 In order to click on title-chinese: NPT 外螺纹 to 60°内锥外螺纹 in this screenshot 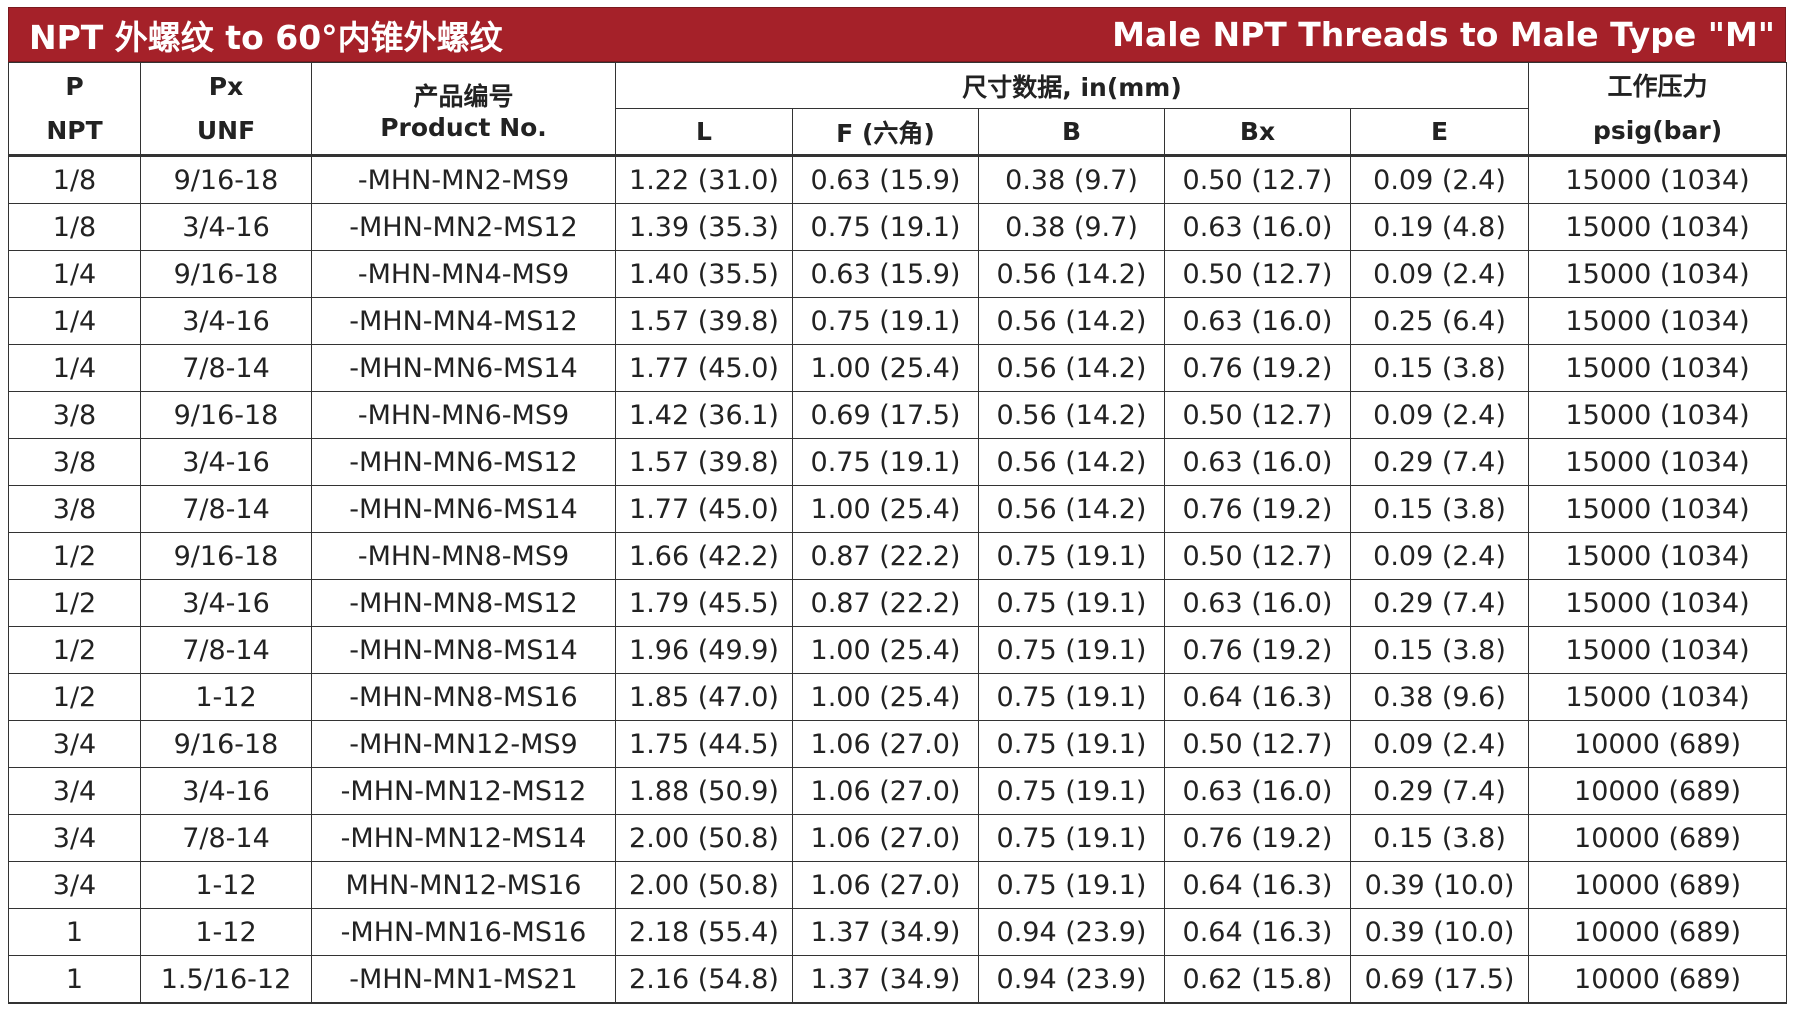, I will do `click(266, 37)`.